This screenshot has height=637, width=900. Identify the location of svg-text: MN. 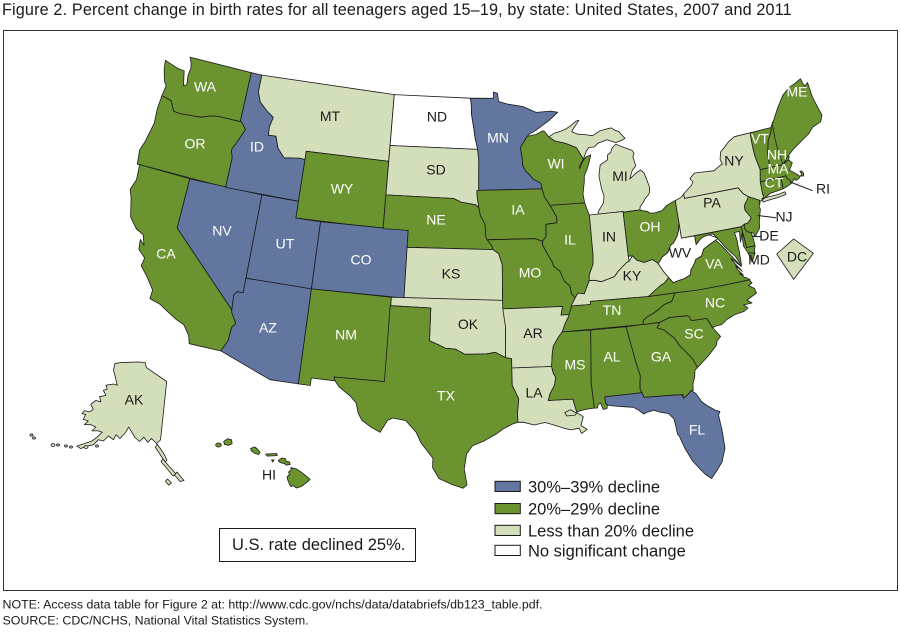
(498, 138).